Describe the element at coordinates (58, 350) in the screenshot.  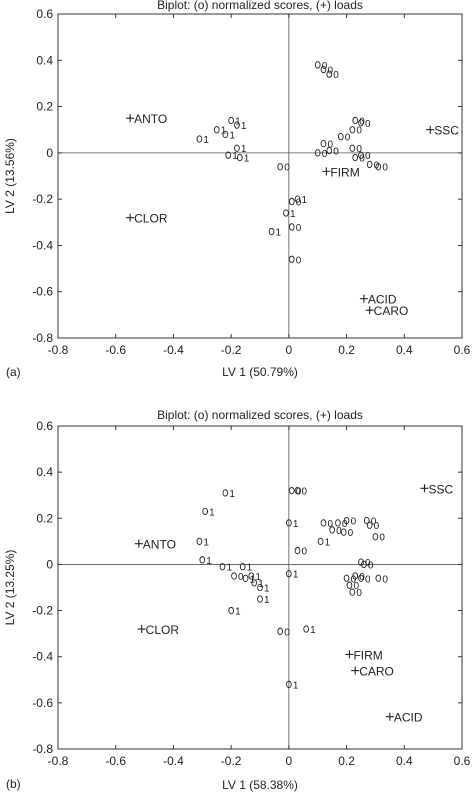
I see `x-tick-label: -0.8` at that location.